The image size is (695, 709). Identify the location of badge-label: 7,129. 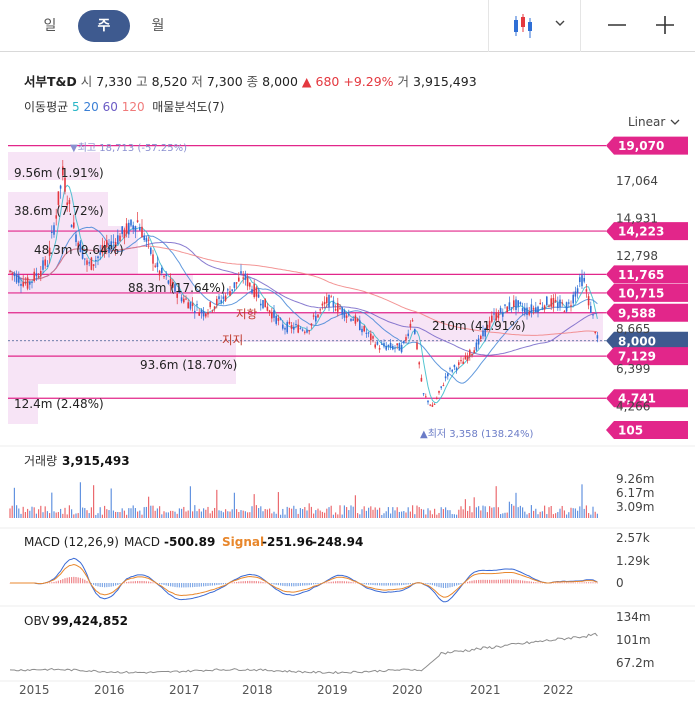
(637, 357).